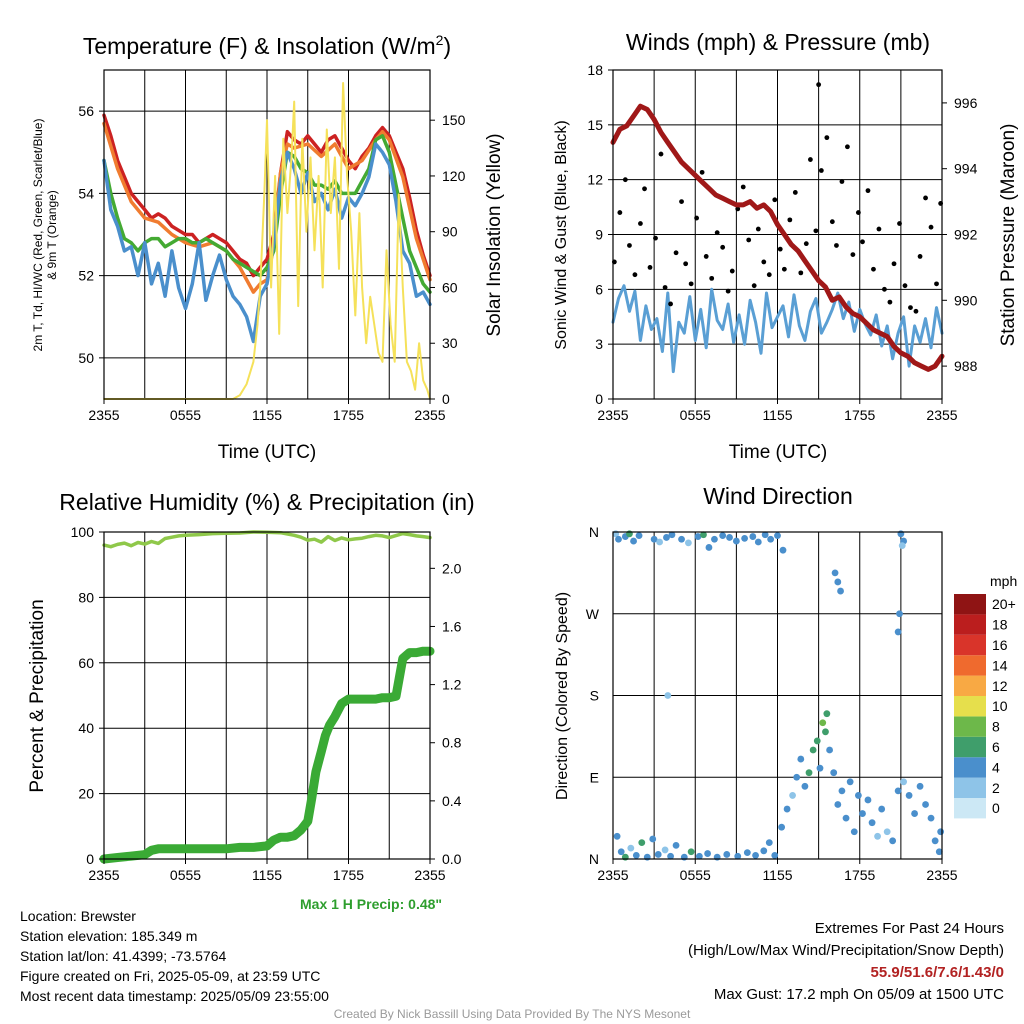 The width and height of the screenshot is (1024, 1024). Describe the element at coordinates (593, 614) in the screenshot. I see `y-tick-label: W` at that location.